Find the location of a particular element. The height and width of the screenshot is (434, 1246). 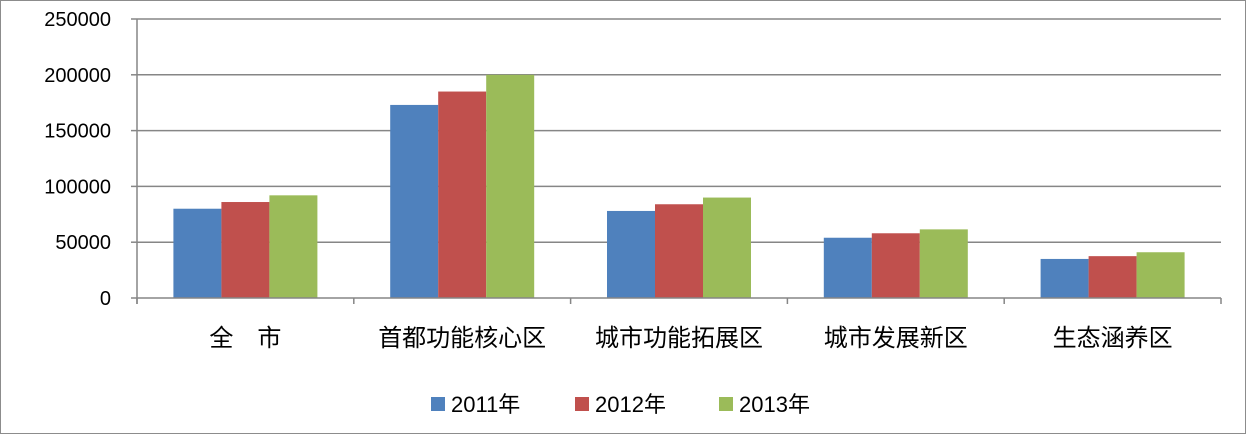

category-label: 城市功能拓展区 is located at coordinates (679, 338).